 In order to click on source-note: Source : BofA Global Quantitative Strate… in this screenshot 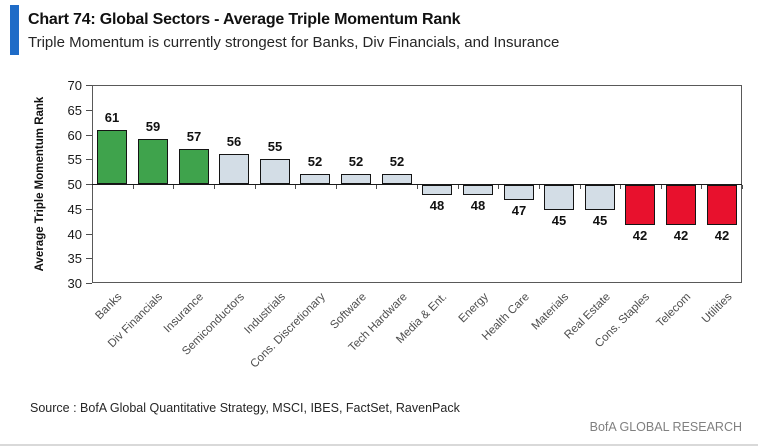, I will do `click(245, 408)`.